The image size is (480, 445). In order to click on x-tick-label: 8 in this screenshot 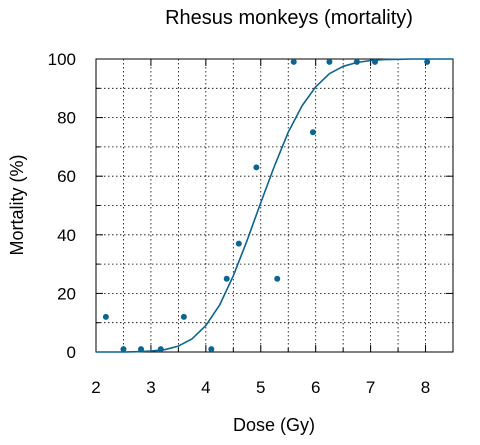, I will do `click(425, 387)`.